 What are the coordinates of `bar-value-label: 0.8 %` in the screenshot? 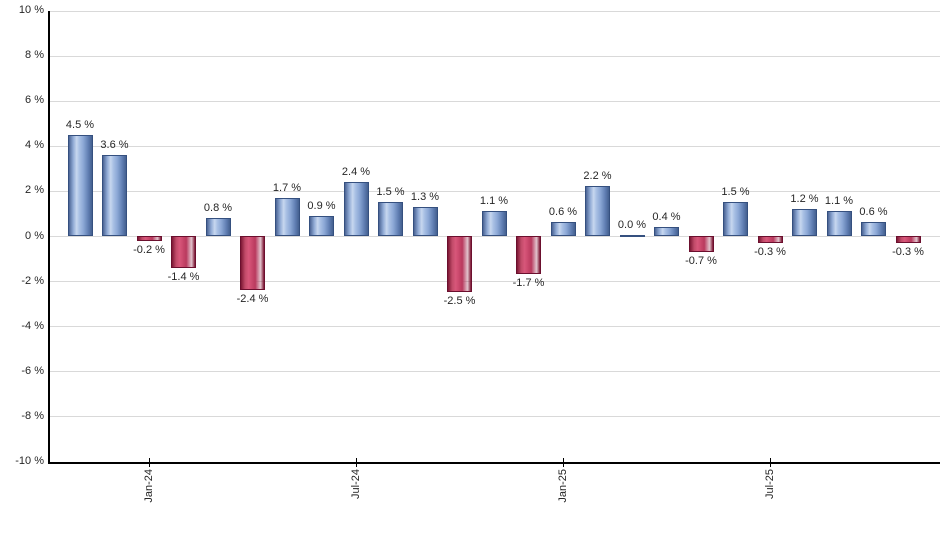 It's located at (218, 208).